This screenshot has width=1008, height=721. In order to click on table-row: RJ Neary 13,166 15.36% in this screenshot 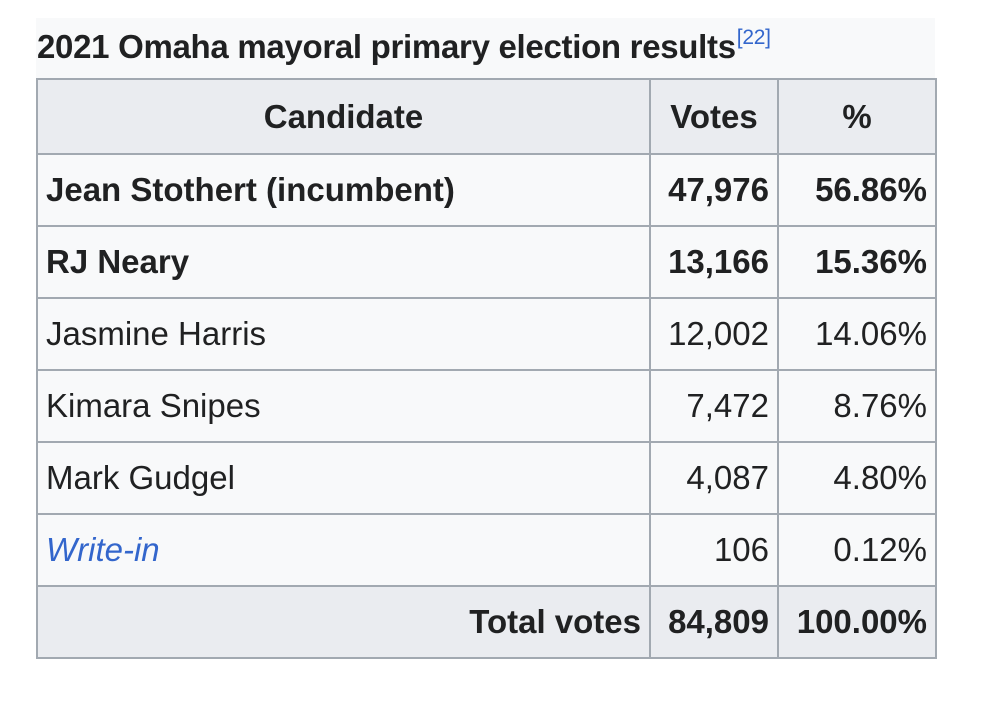, I will do `click(486, 262)`.